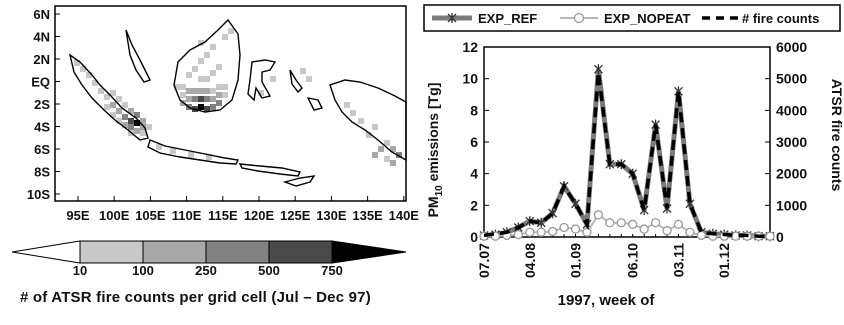  What do you see at coordinates (474, 110) in the screenshot?
I see `y-left-tick-label: 8` at bounding box center [474, 110].